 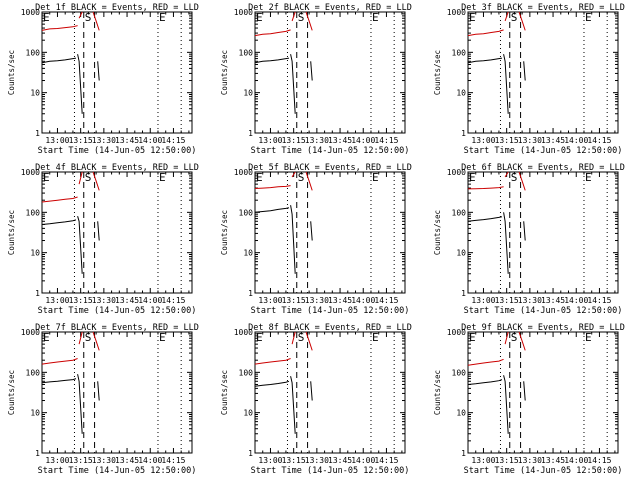 I want to click on y-tick-label: 100, so click(x=459, y=372).